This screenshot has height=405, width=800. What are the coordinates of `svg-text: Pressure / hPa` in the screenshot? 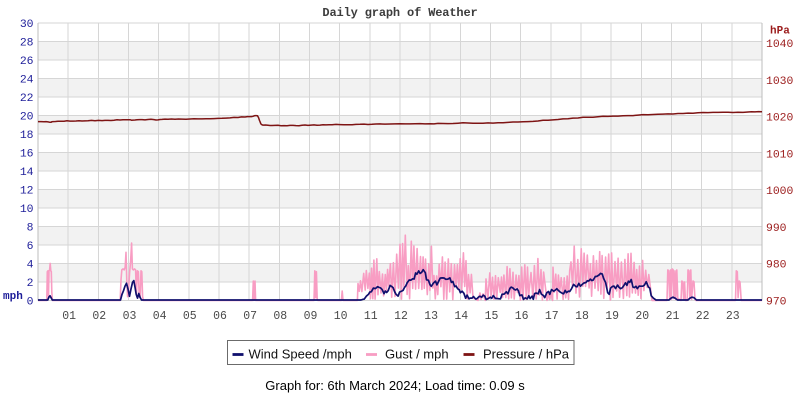 It's located at (526, 354).